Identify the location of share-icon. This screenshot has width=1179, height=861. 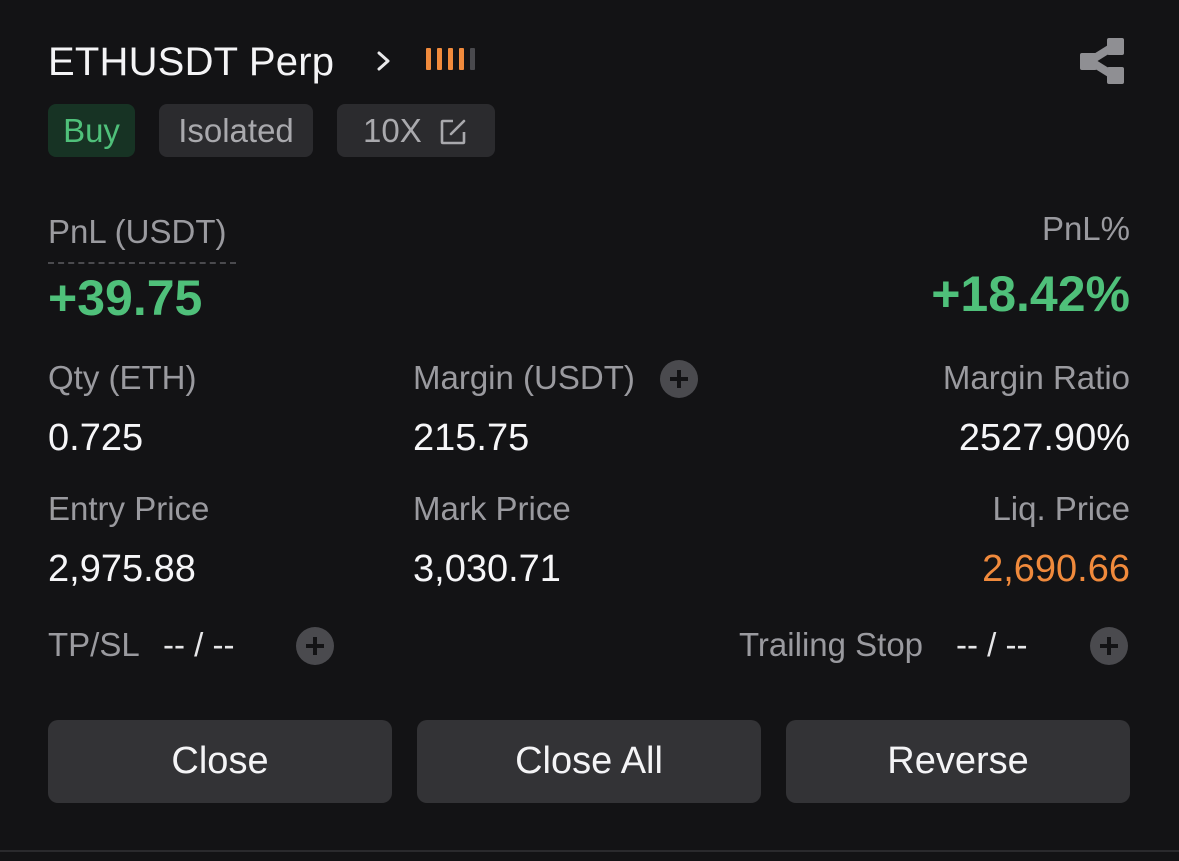
(1102, 61).